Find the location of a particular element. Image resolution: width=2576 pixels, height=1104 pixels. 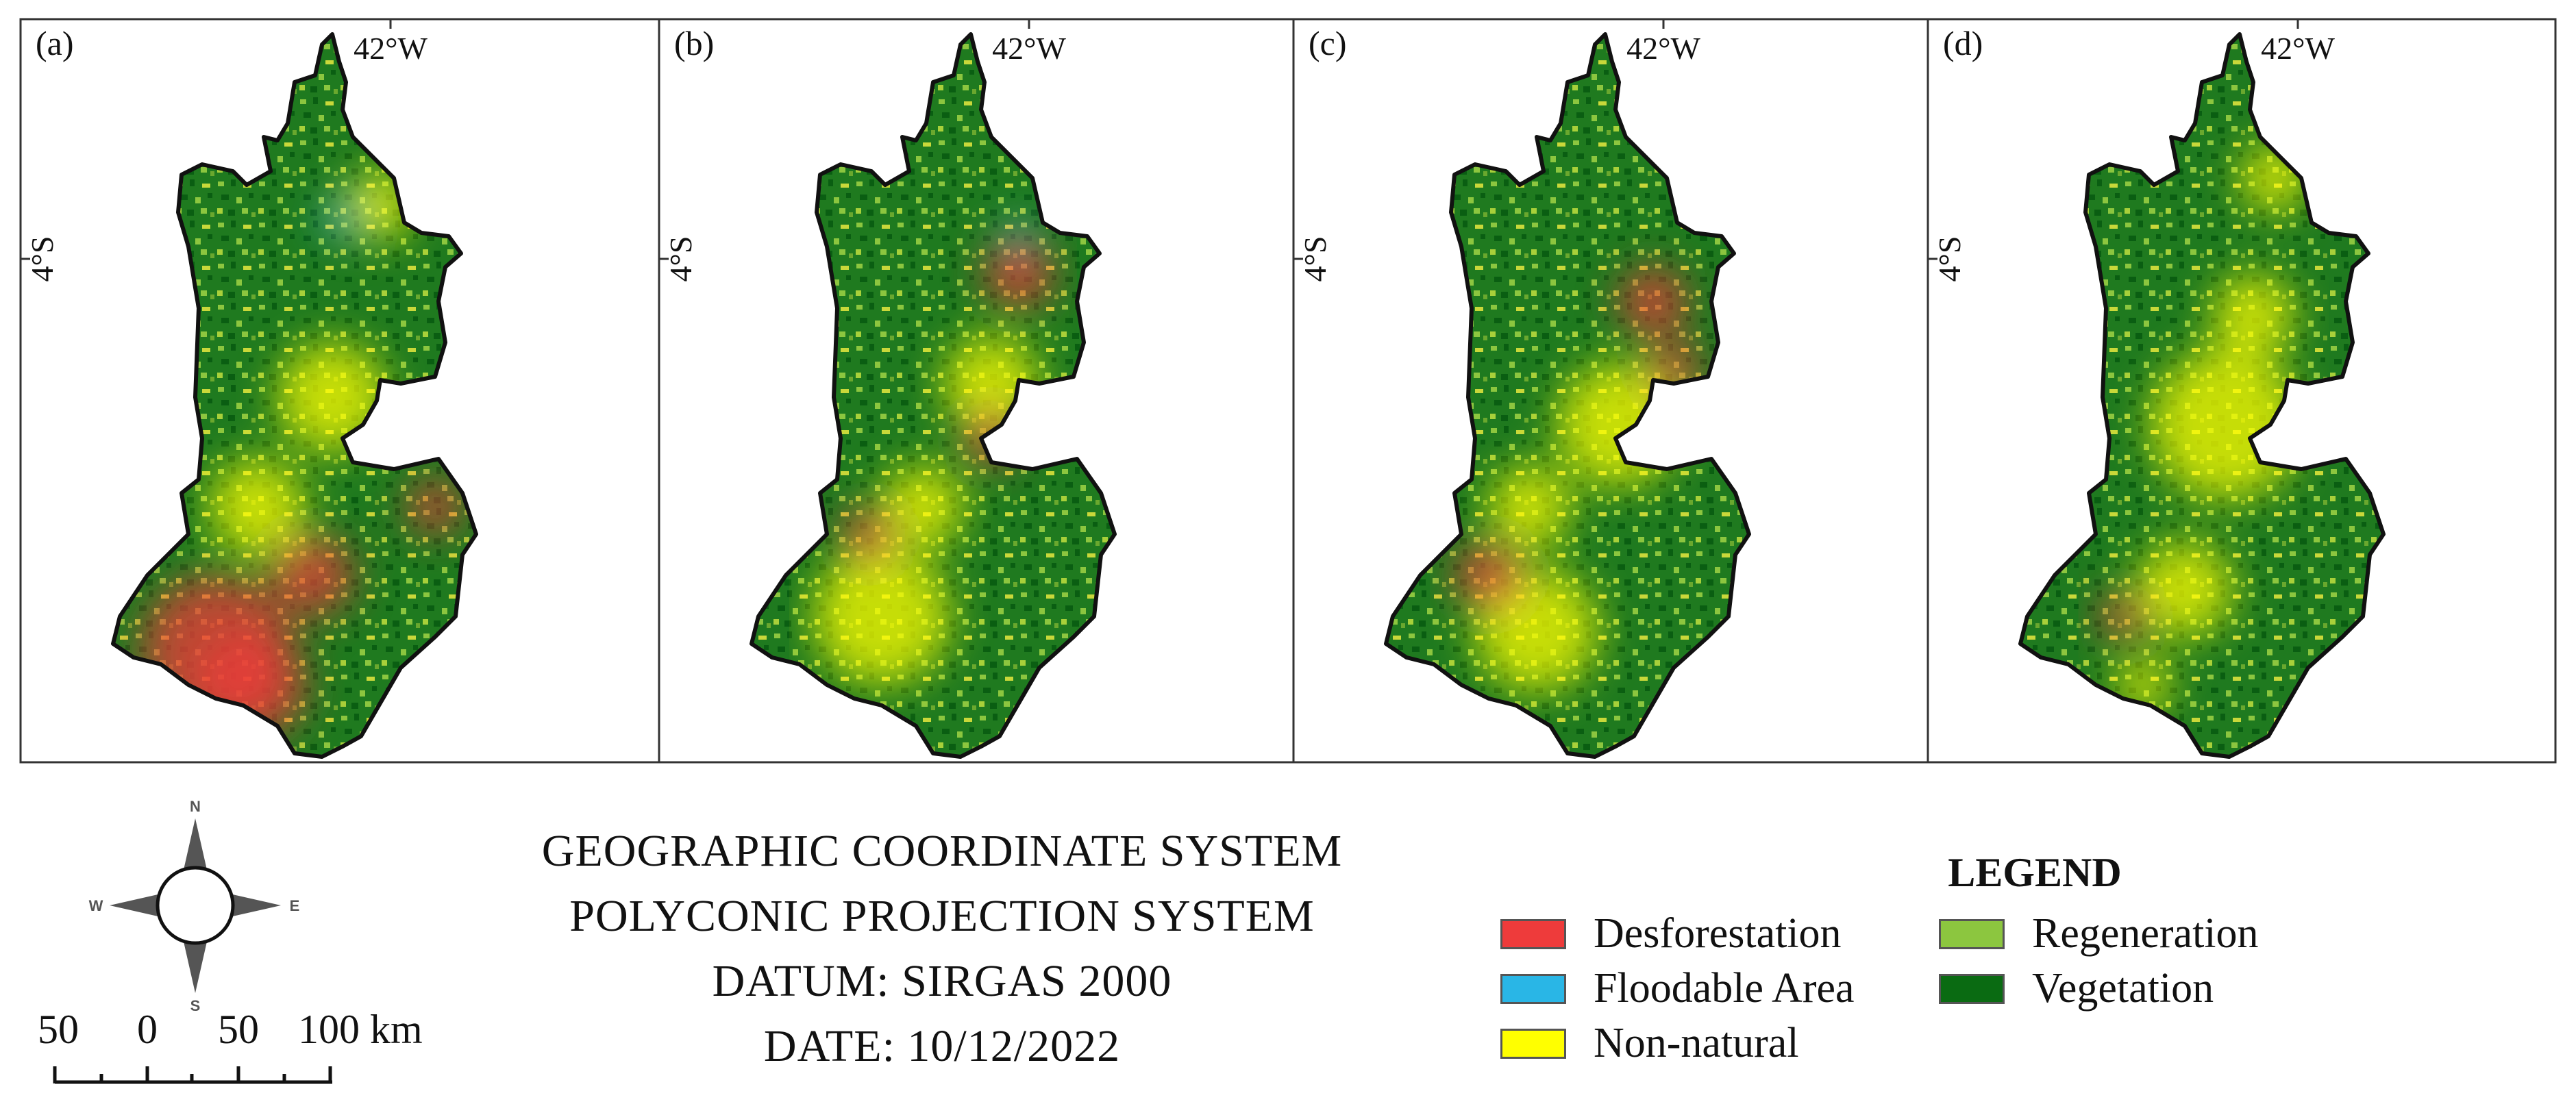

compass-center-circle is located at coordinates (195, 905).